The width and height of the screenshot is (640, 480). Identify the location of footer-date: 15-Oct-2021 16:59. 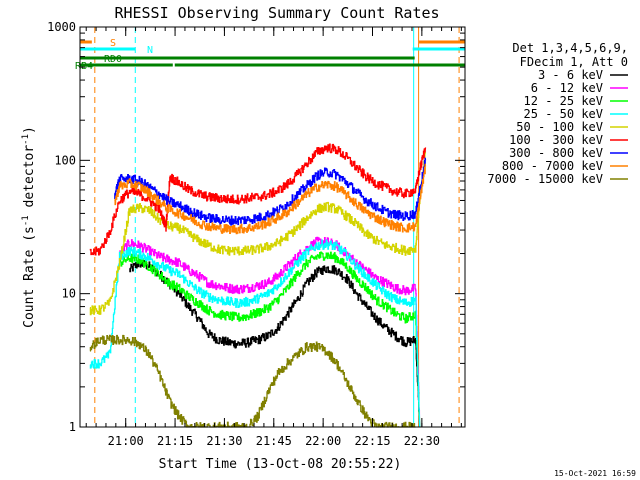
(595, 473).